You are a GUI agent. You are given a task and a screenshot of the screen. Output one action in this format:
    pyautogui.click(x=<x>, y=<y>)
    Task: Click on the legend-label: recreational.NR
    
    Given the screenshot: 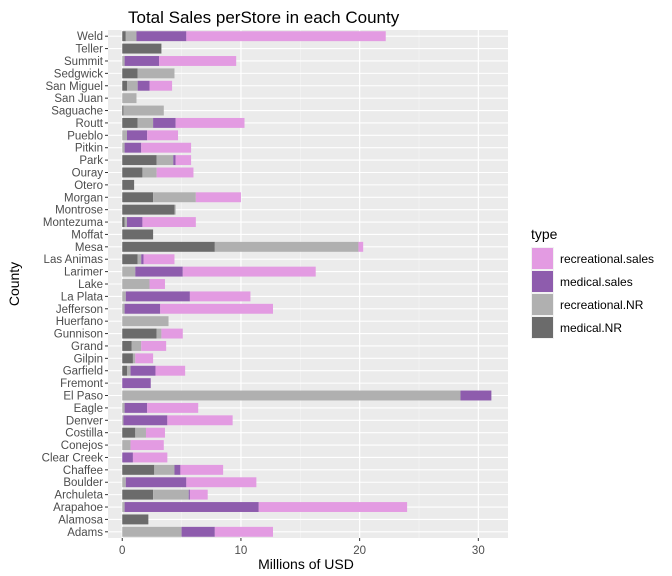 What is the action you would take?
    pyautogui.click(x=602, y=305)
    